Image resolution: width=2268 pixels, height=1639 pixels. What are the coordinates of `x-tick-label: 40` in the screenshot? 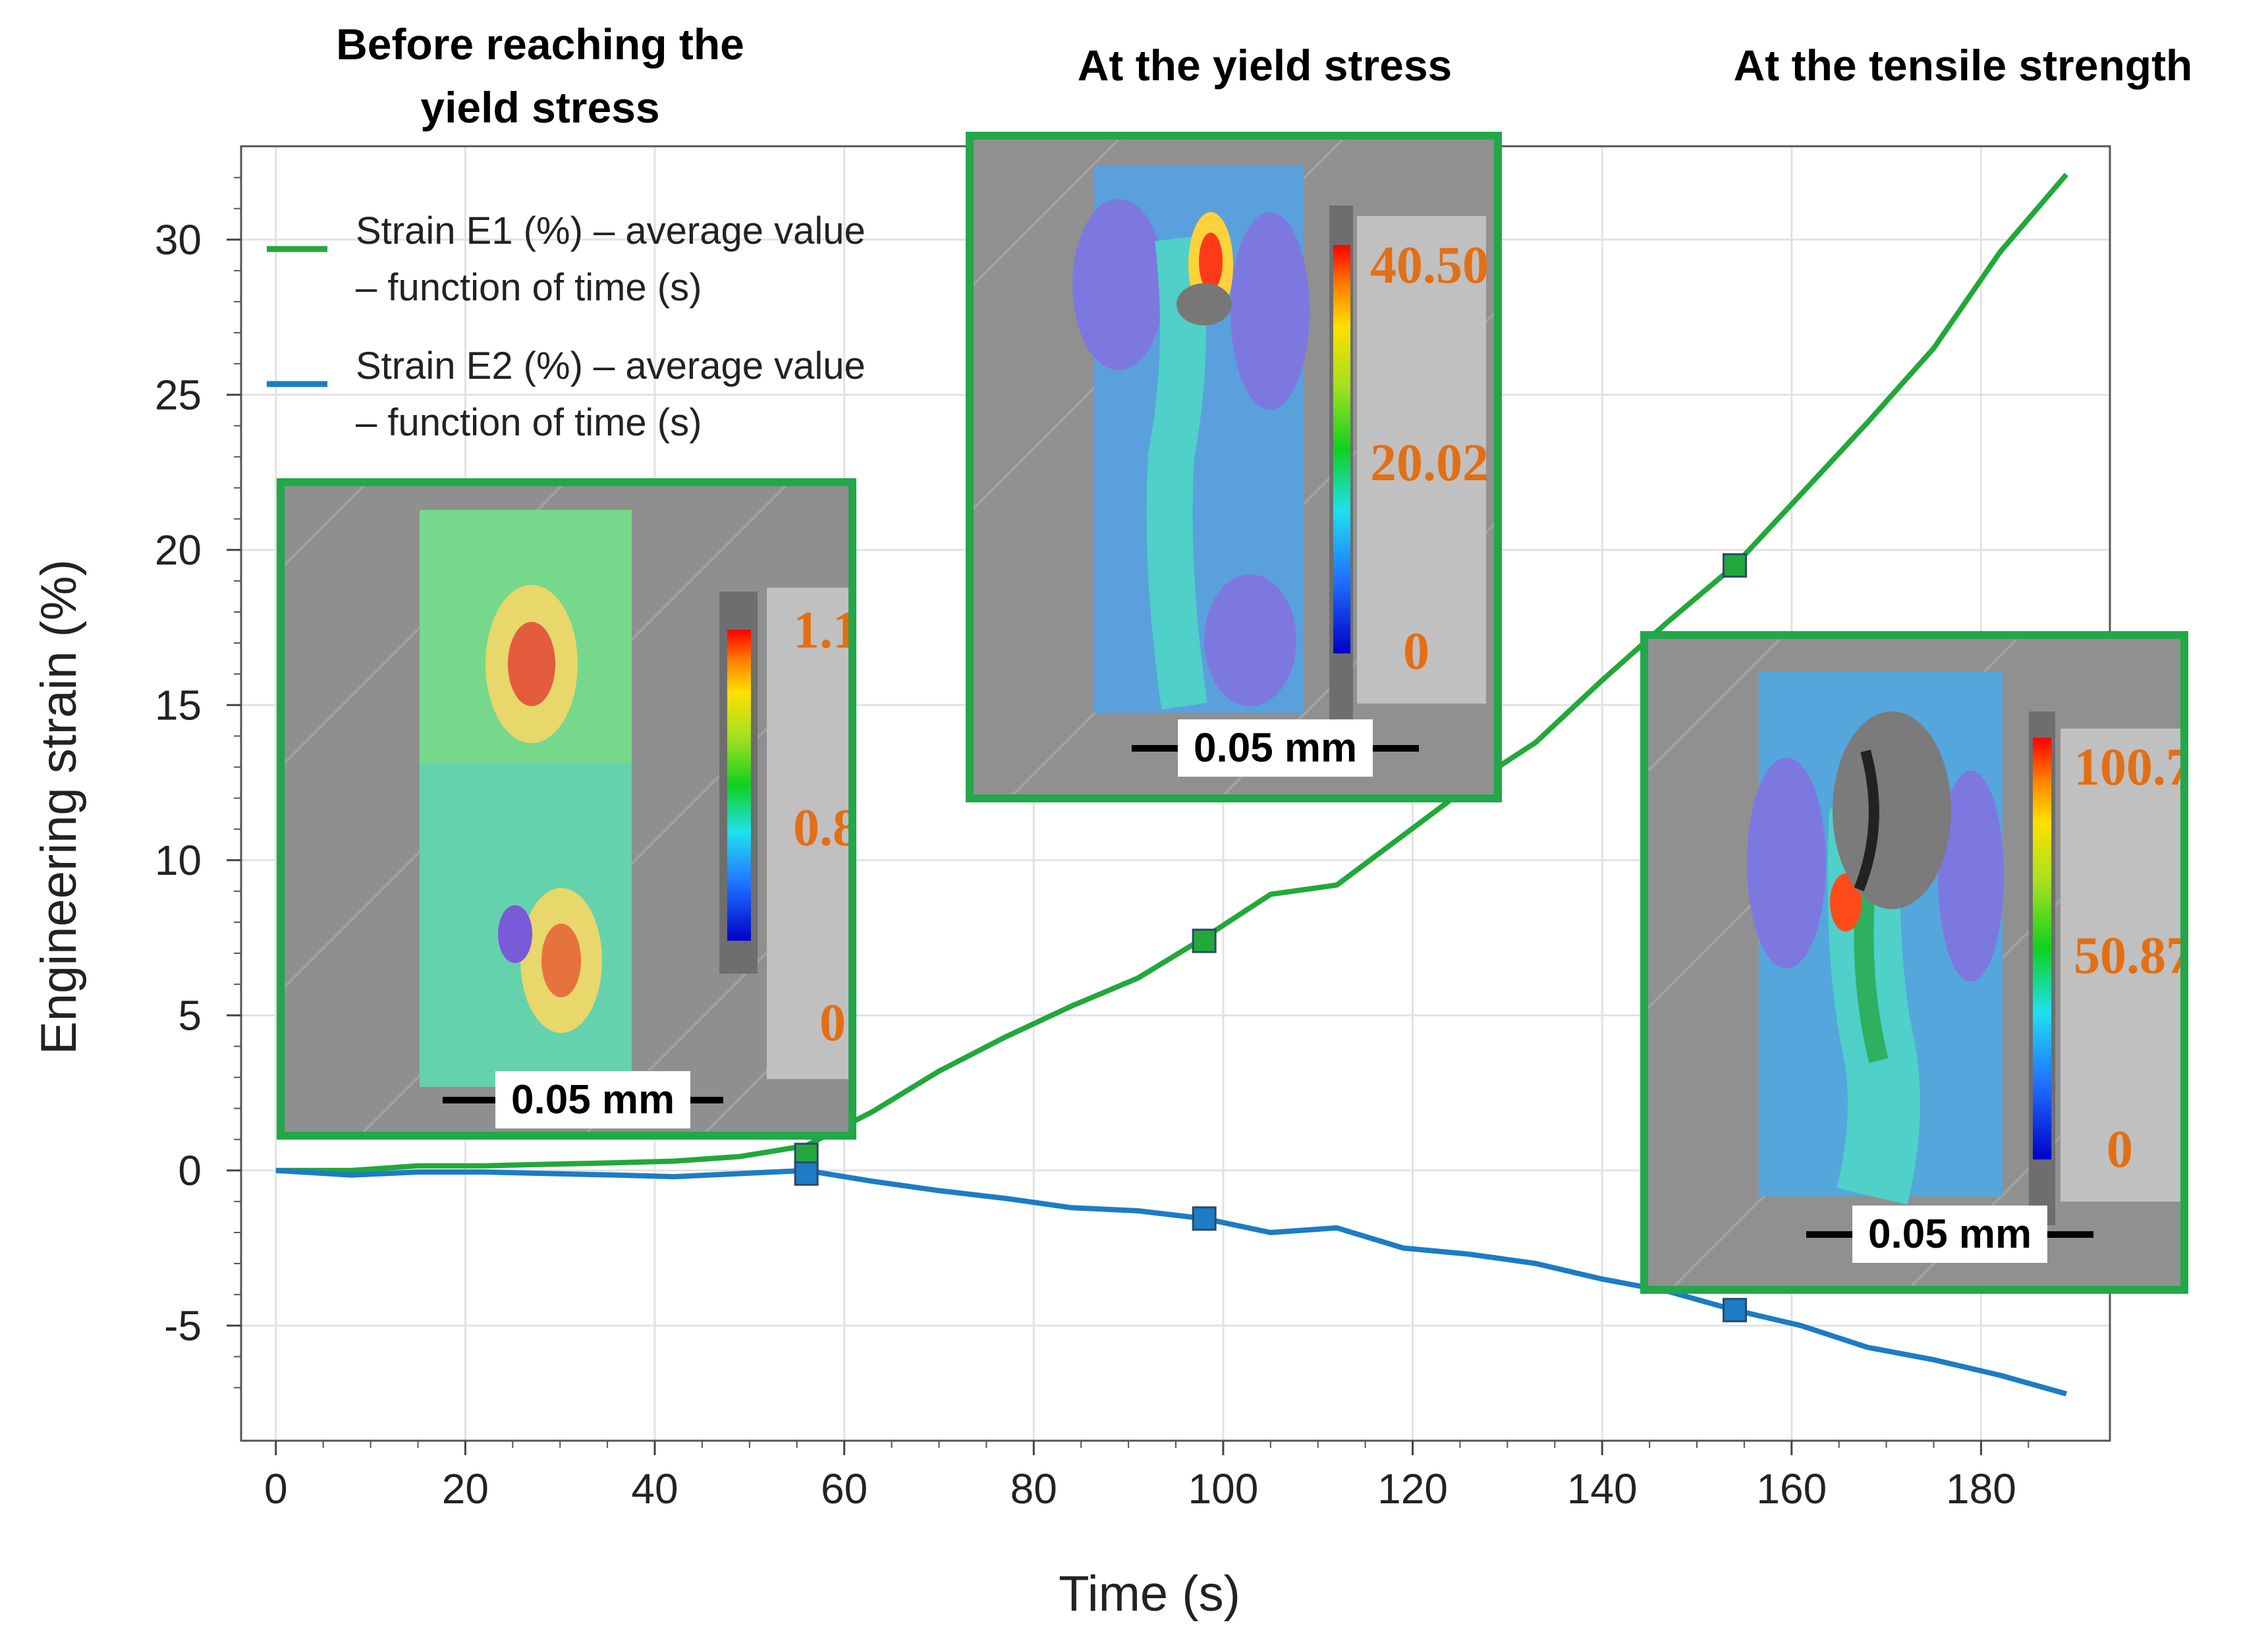 It's located at (654, 1489).